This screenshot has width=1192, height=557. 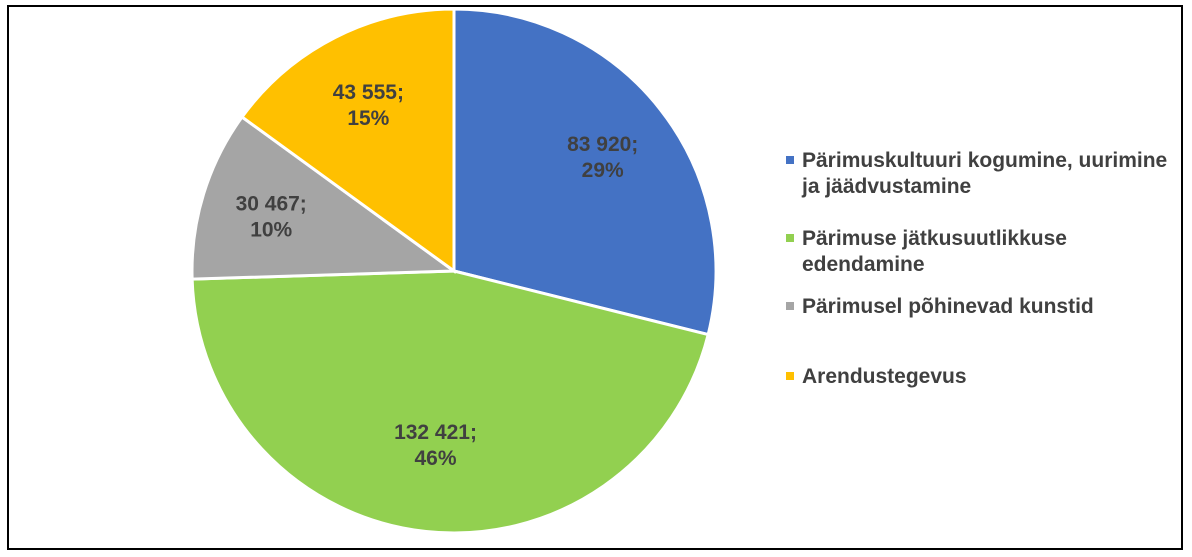 What do you see at coordinates (368, 105) in the screenshot?
I see `slice-label-3: 43 555; 15%` at bounding box center [368, 105].